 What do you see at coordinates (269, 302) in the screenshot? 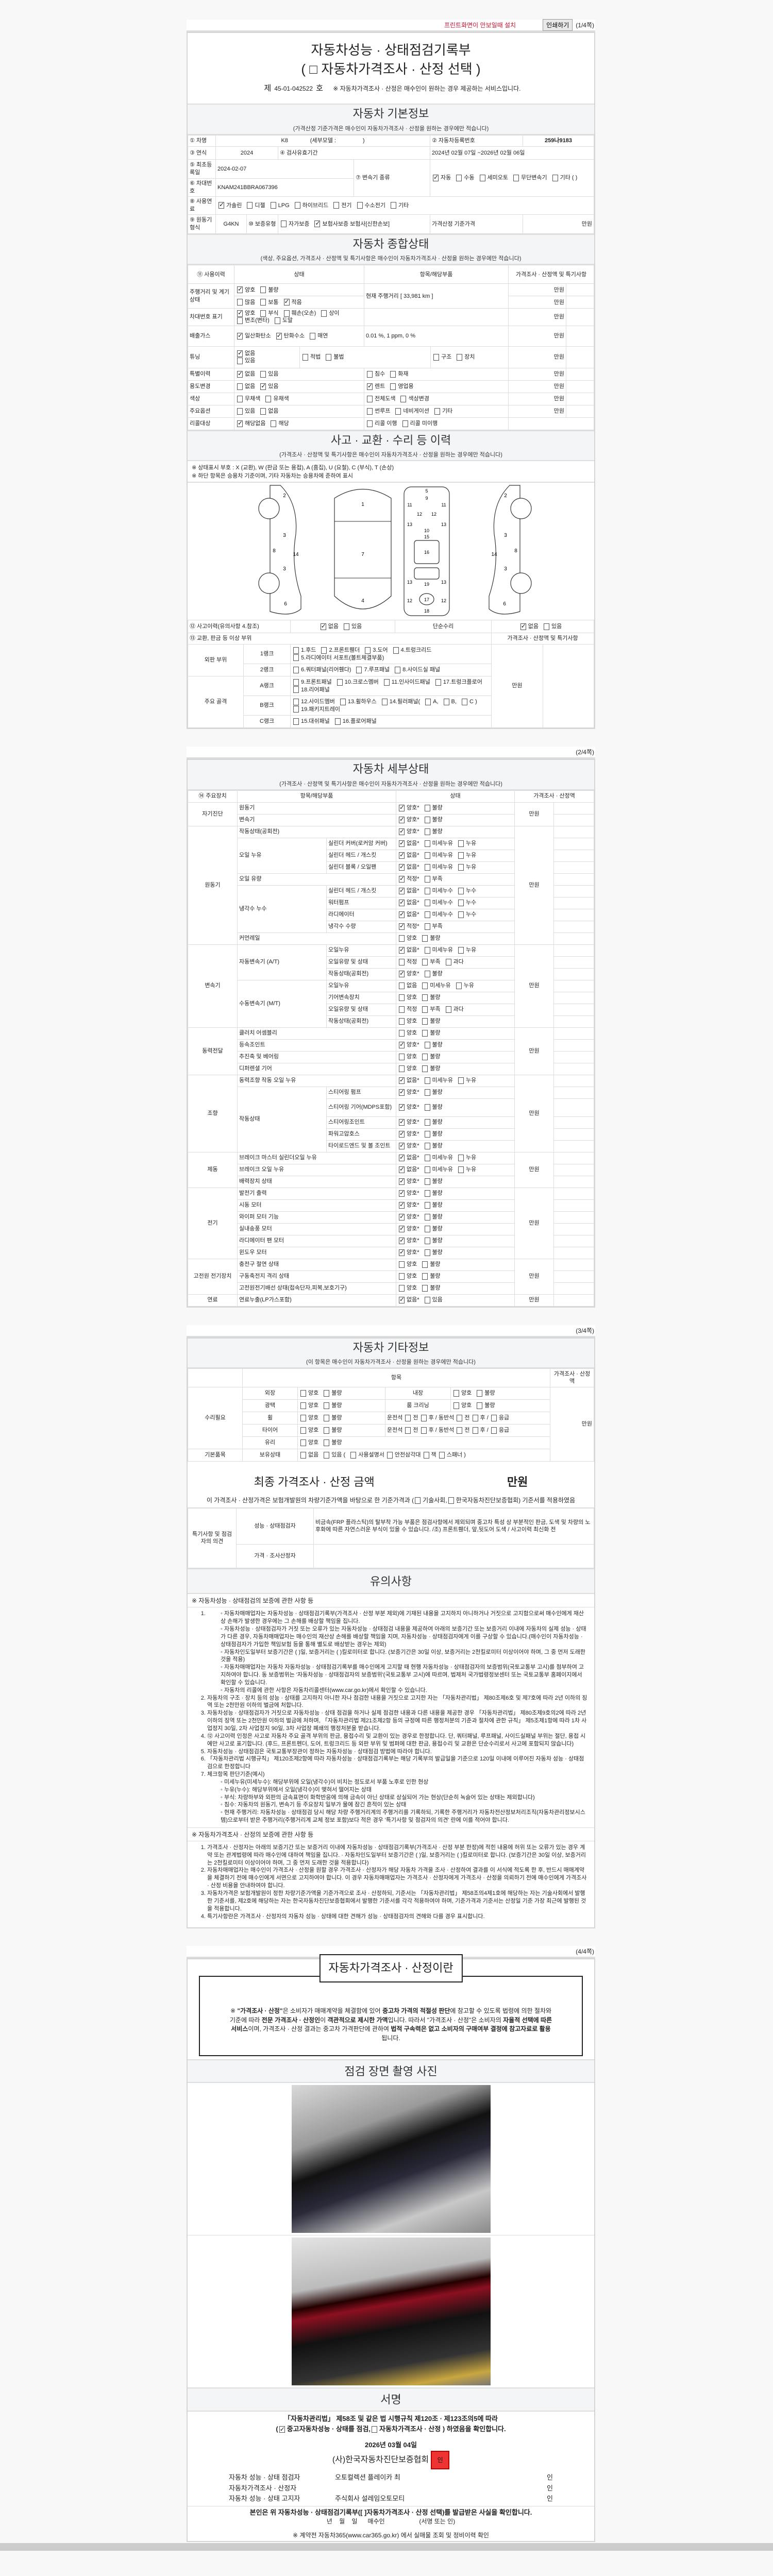
I see `checkbox-option: 보통` at bounding box center [269, 302].